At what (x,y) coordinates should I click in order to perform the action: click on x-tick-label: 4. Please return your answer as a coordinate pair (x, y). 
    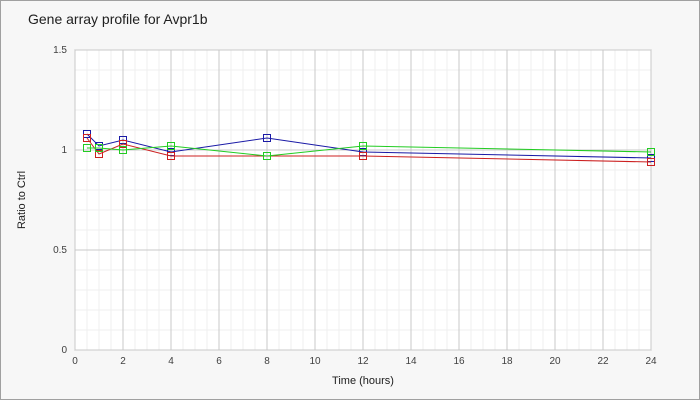
    Looking at the image, I should click on (171, 361).